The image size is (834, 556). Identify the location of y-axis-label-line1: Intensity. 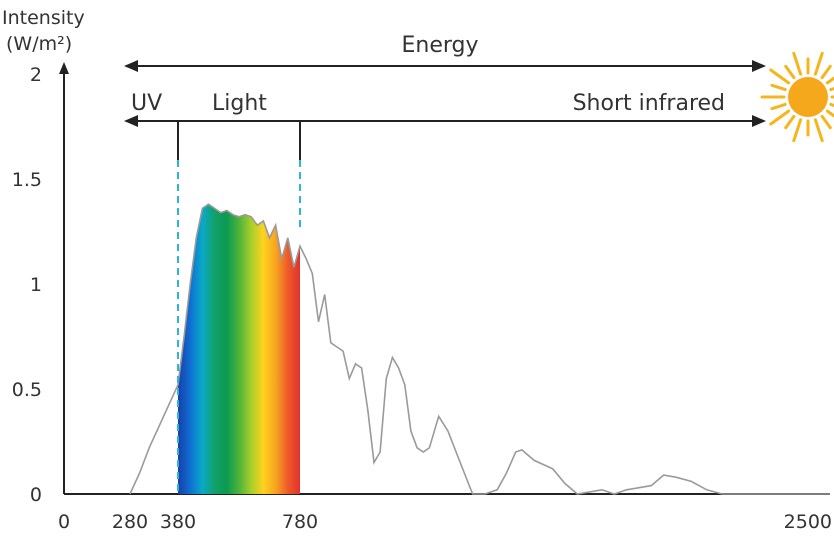
(43, 18).